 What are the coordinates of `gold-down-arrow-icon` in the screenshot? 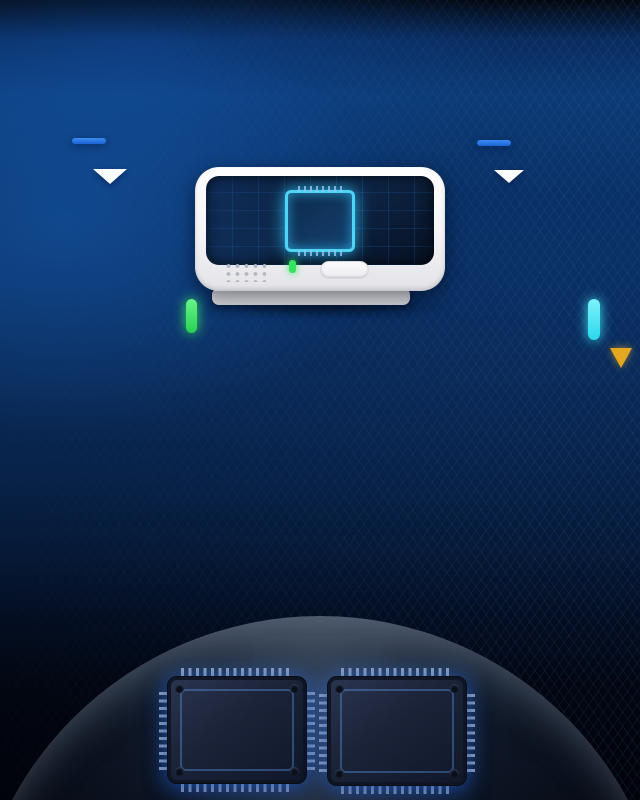 It's located at (621, 358).